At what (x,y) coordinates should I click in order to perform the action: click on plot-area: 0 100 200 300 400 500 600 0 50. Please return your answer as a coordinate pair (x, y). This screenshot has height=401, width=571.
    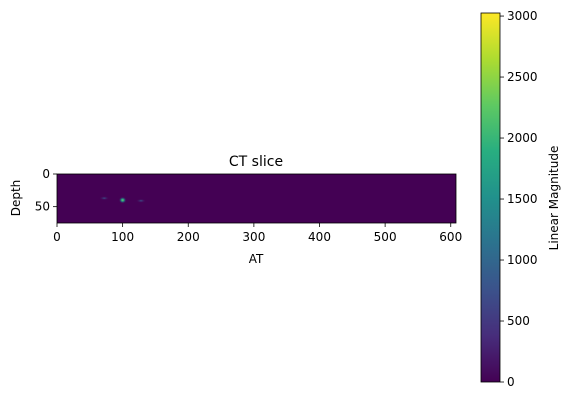
    Looking at the image, I should click on (248, 205).